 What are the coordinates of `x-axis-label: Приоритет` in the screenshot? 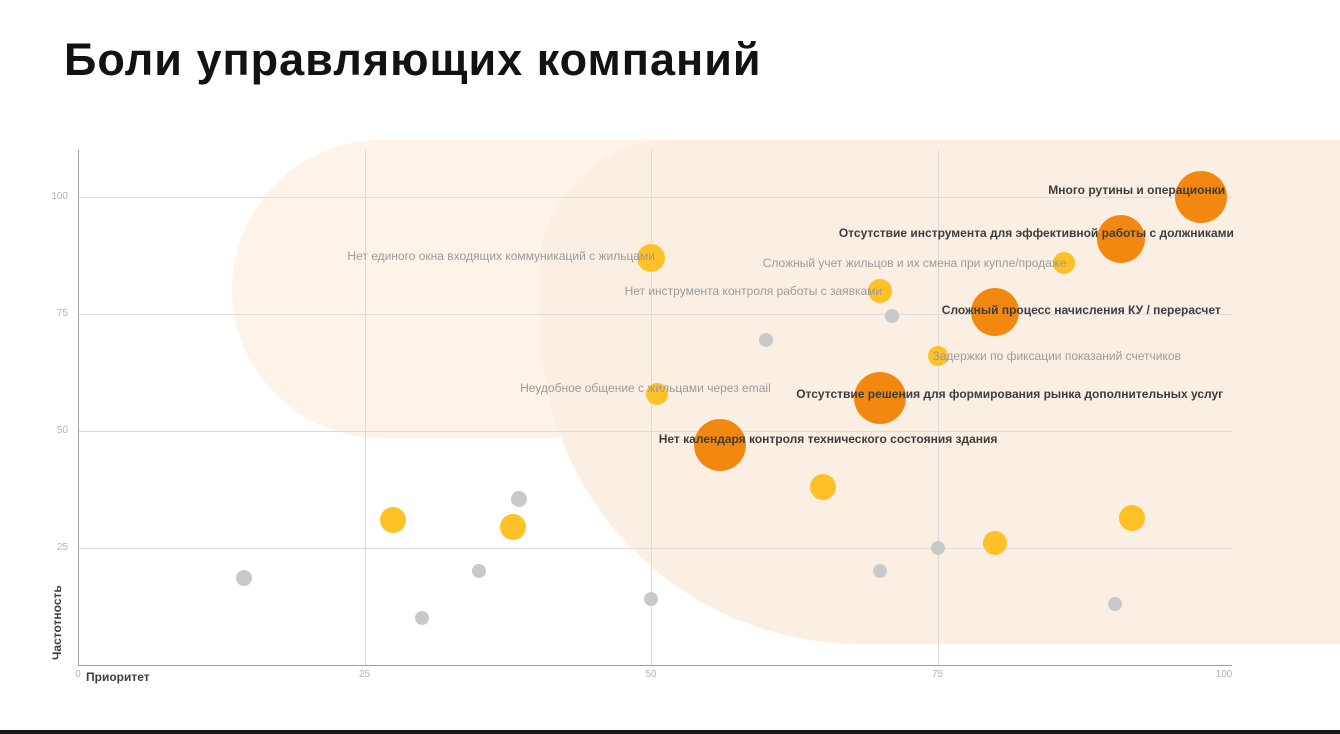 It's located at (118, 677).